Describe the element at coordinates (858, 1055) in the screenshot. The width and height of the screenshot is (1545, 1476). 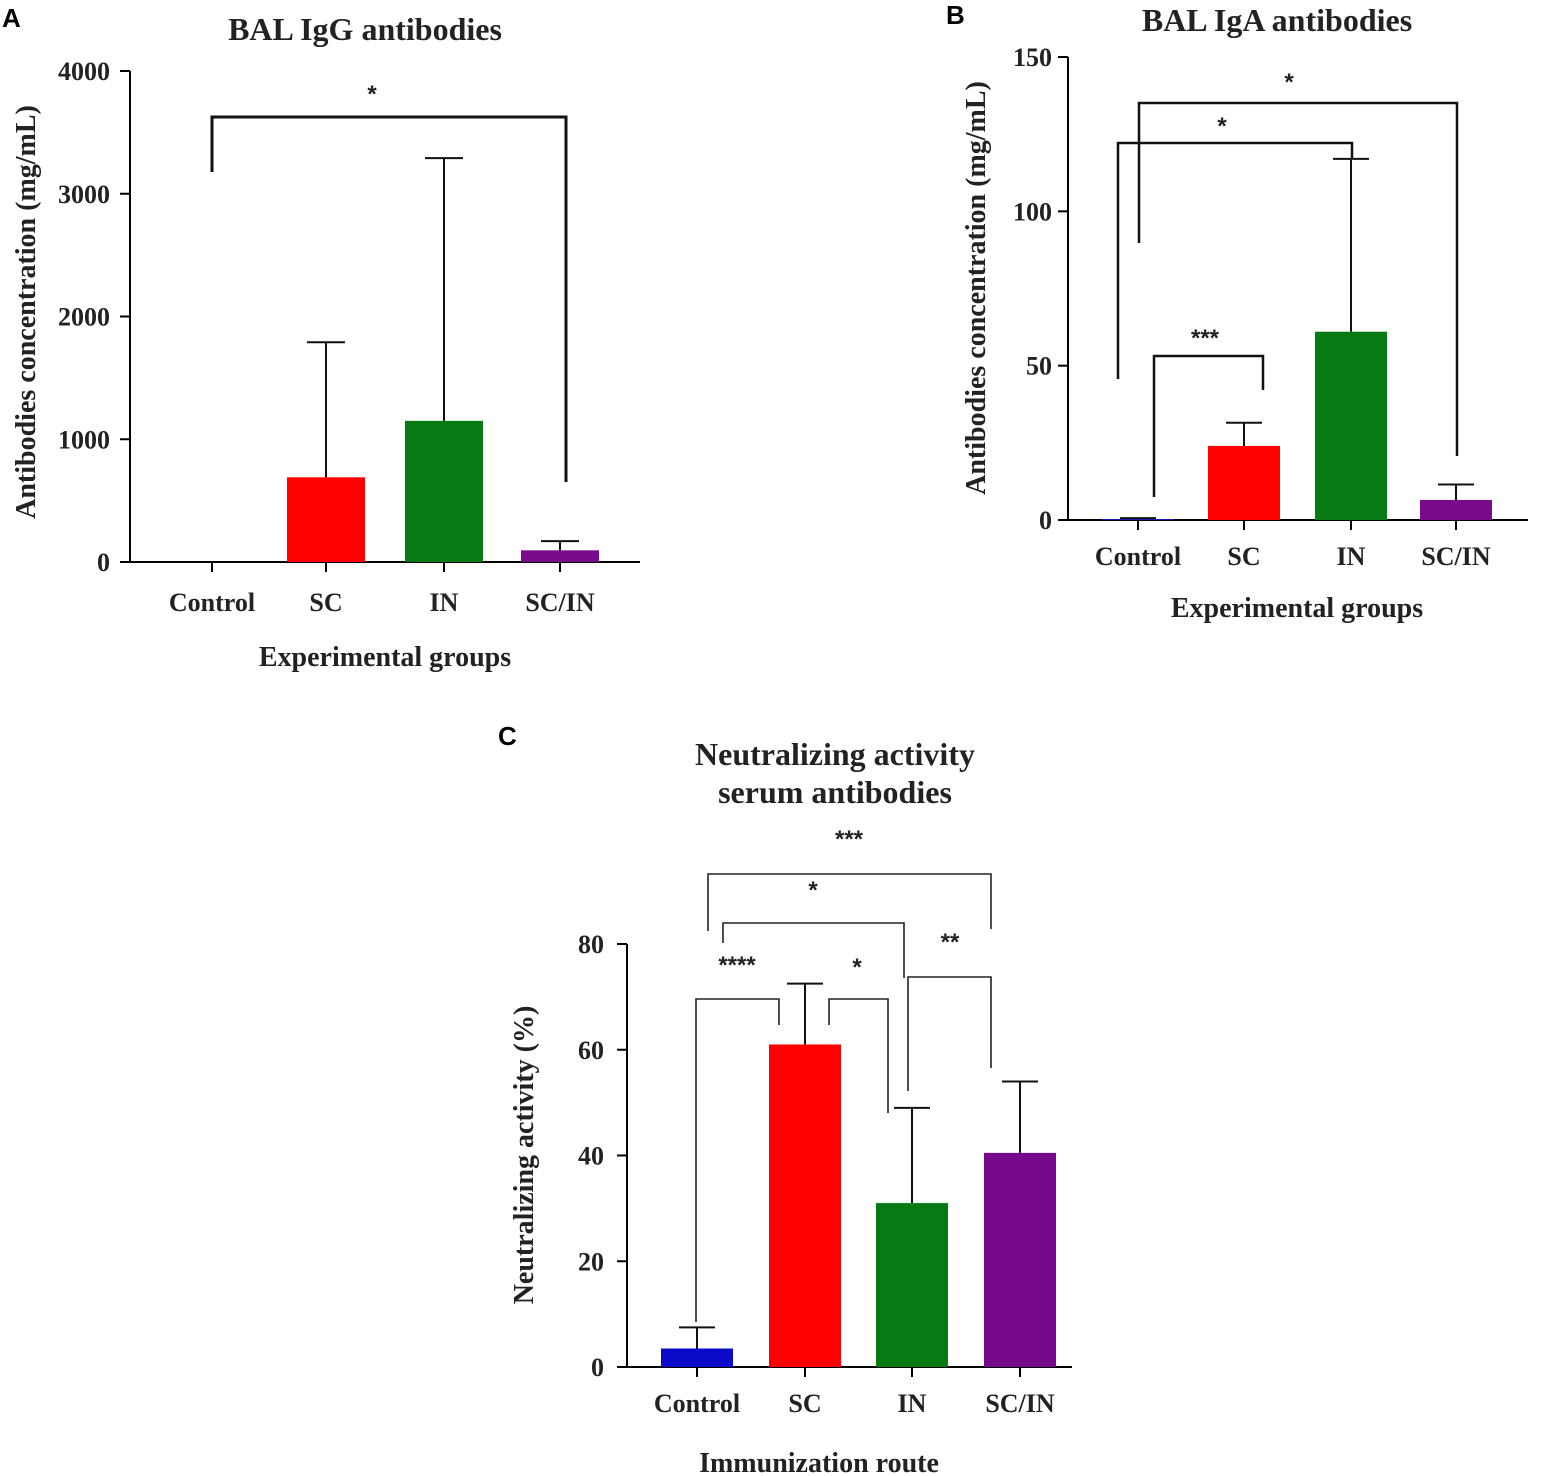
I see `bracket-sc-in` at that location.